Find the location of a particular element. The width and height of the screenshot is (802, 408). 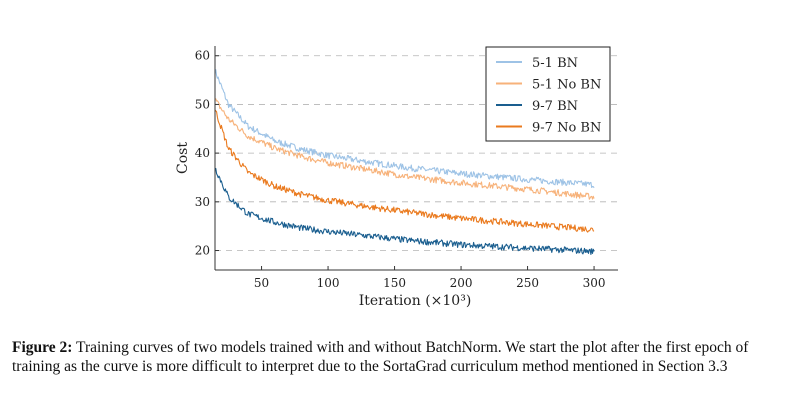

y-tick-label: 20 is located at coordinates (202, 251).